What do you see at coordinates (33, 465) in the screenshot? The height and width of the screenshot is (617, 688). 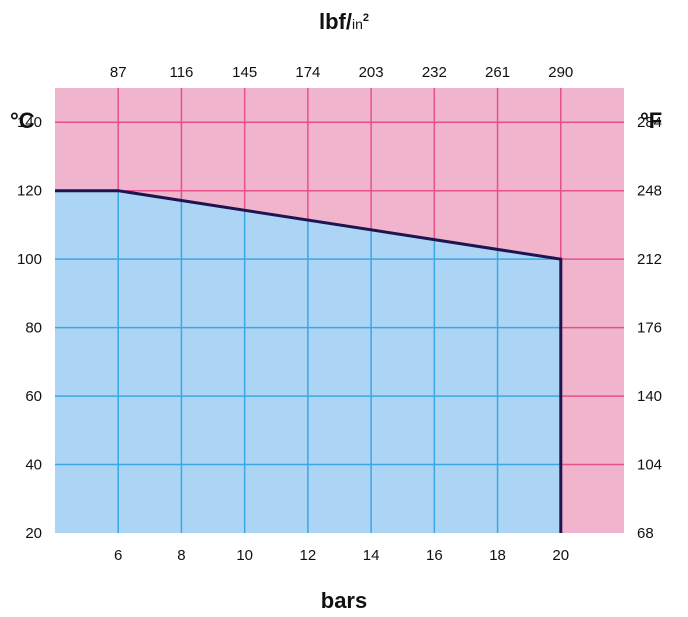 I see `y-tick-label: 40` at bounding box center [33, 465].